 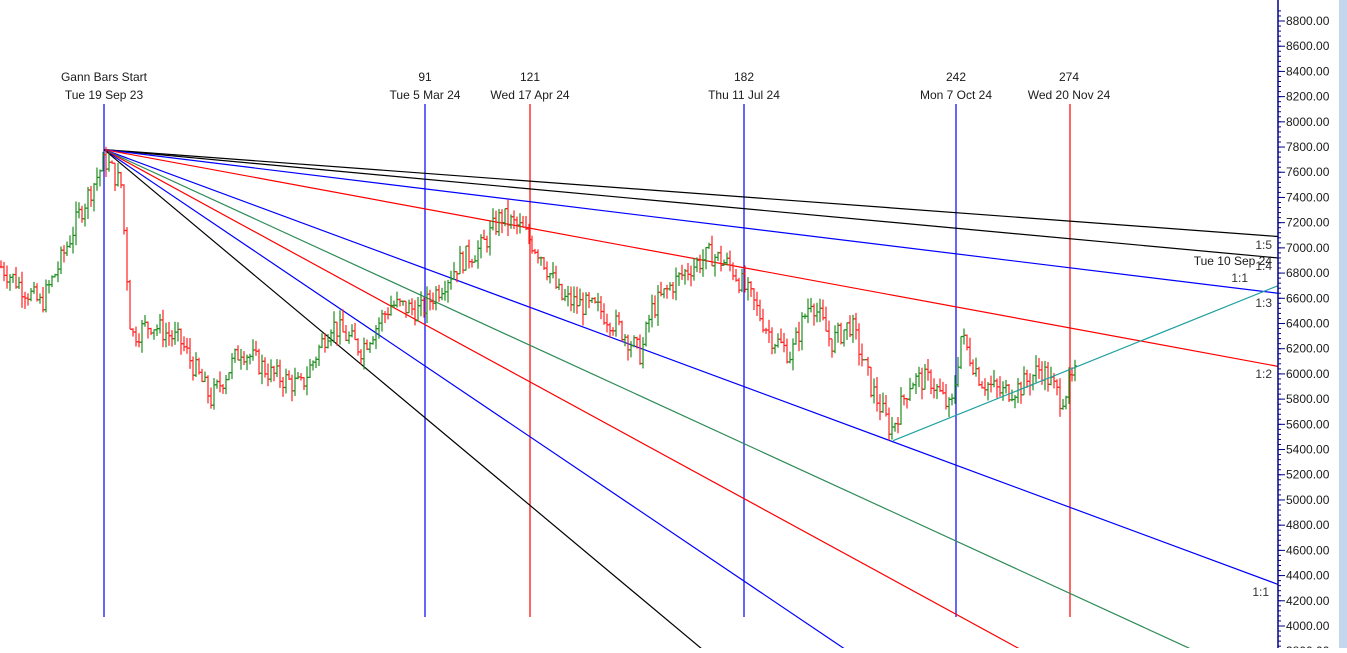 I want to click on fan-label-1-1-upper: 1:1, so click(x=1239, y=278).